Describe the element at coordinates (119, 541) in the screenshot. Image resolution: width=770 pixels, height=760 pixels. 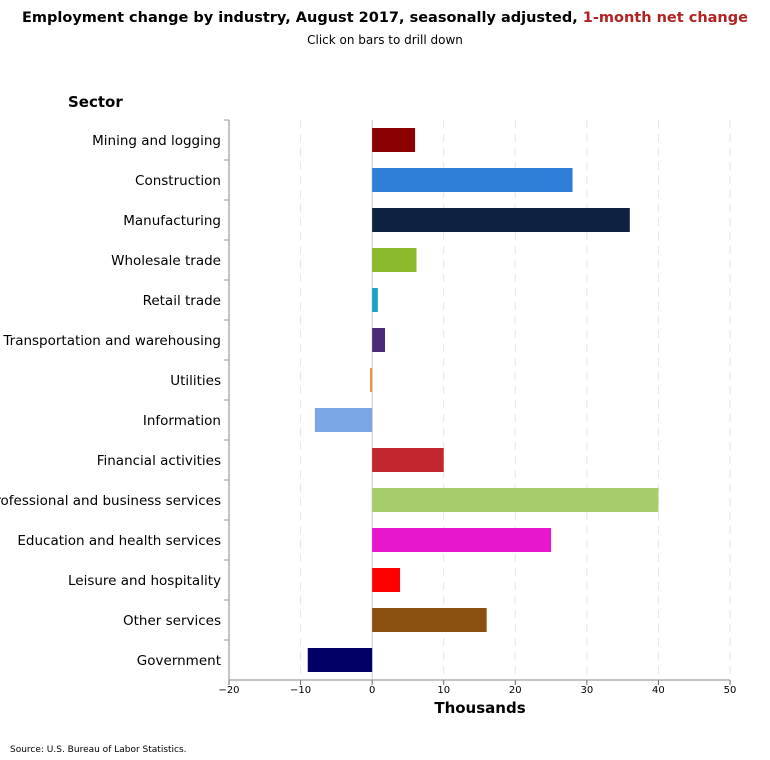
I see `category-label: Education and health services` at that location.